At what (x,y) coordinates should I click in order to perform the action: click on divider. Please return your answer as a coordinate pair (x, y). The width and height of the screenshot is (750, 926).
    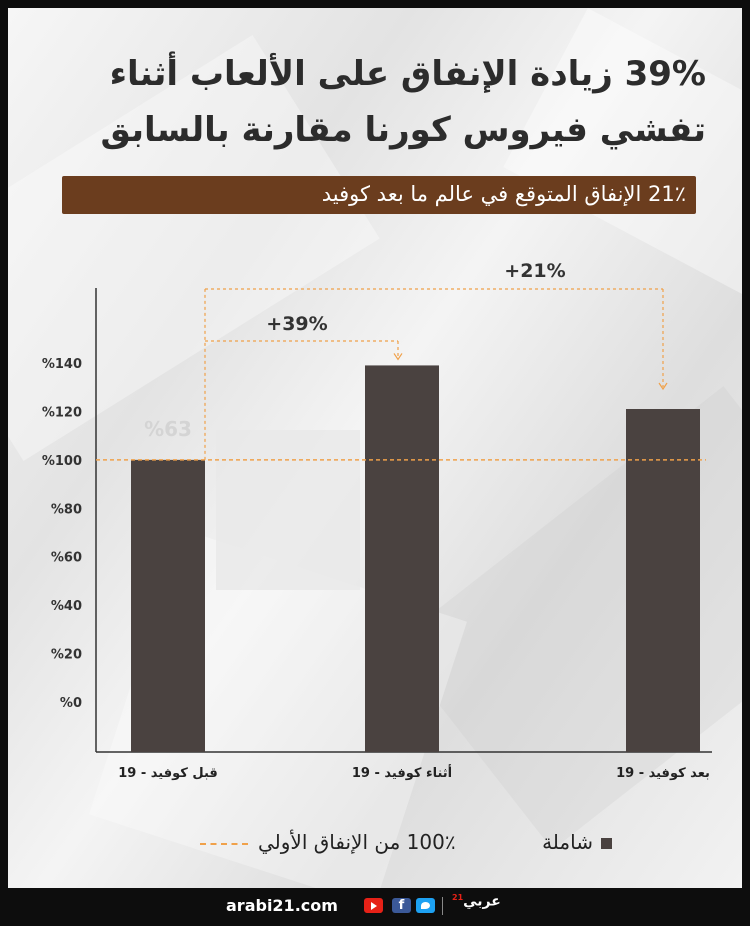
    Looking at the image, I should click on (442, 906).